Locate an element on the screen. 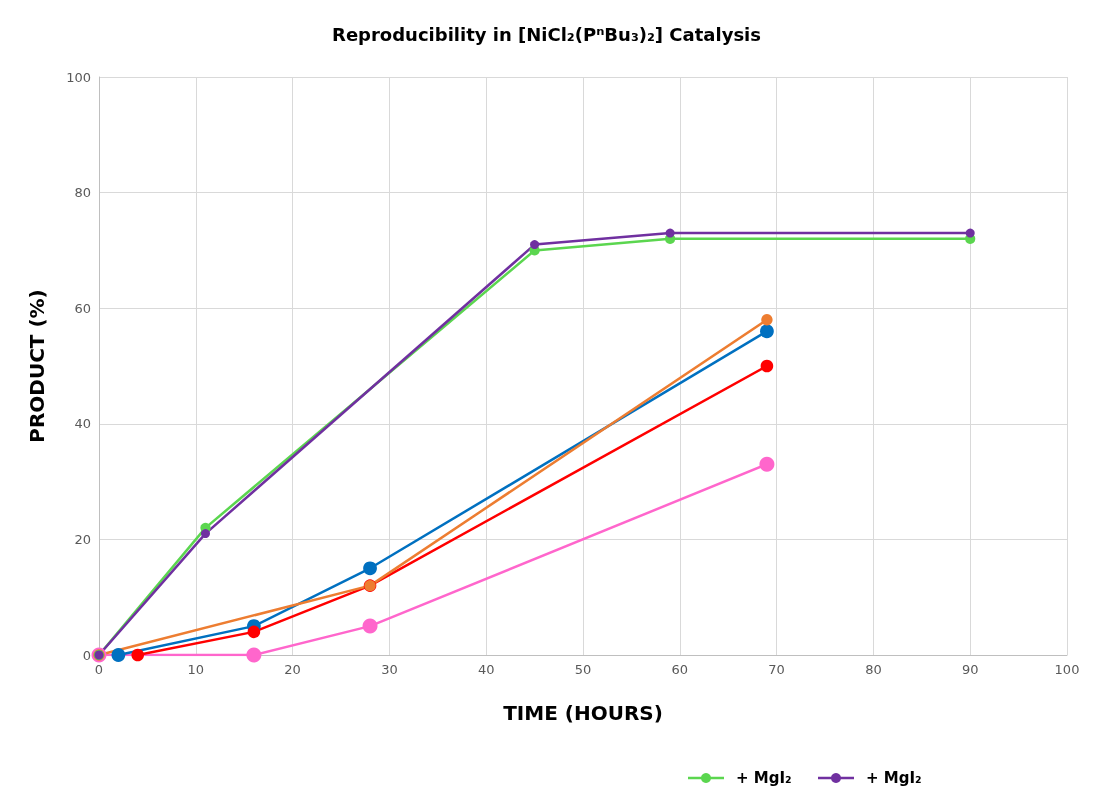 The height and width of the screenshot is (794, 1093). y-tick-label: 20 is located at coordinates (82, 539).